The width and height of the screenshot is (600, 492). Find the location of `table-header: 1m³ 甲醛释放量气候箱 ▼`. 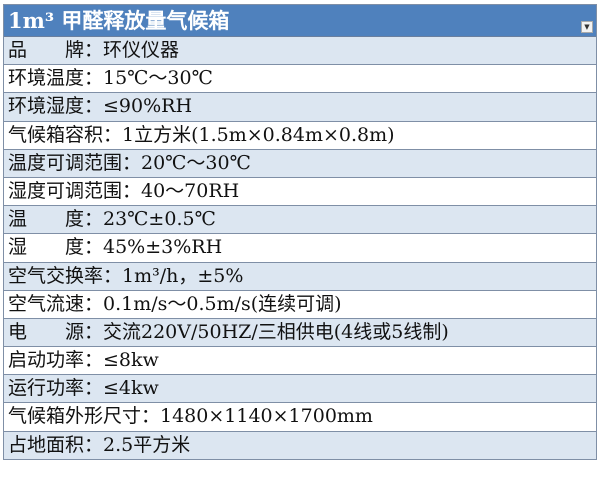

table-header: 1m³ 甲醛释放量气候箱 ▼ is located at coordinates (300, 21).